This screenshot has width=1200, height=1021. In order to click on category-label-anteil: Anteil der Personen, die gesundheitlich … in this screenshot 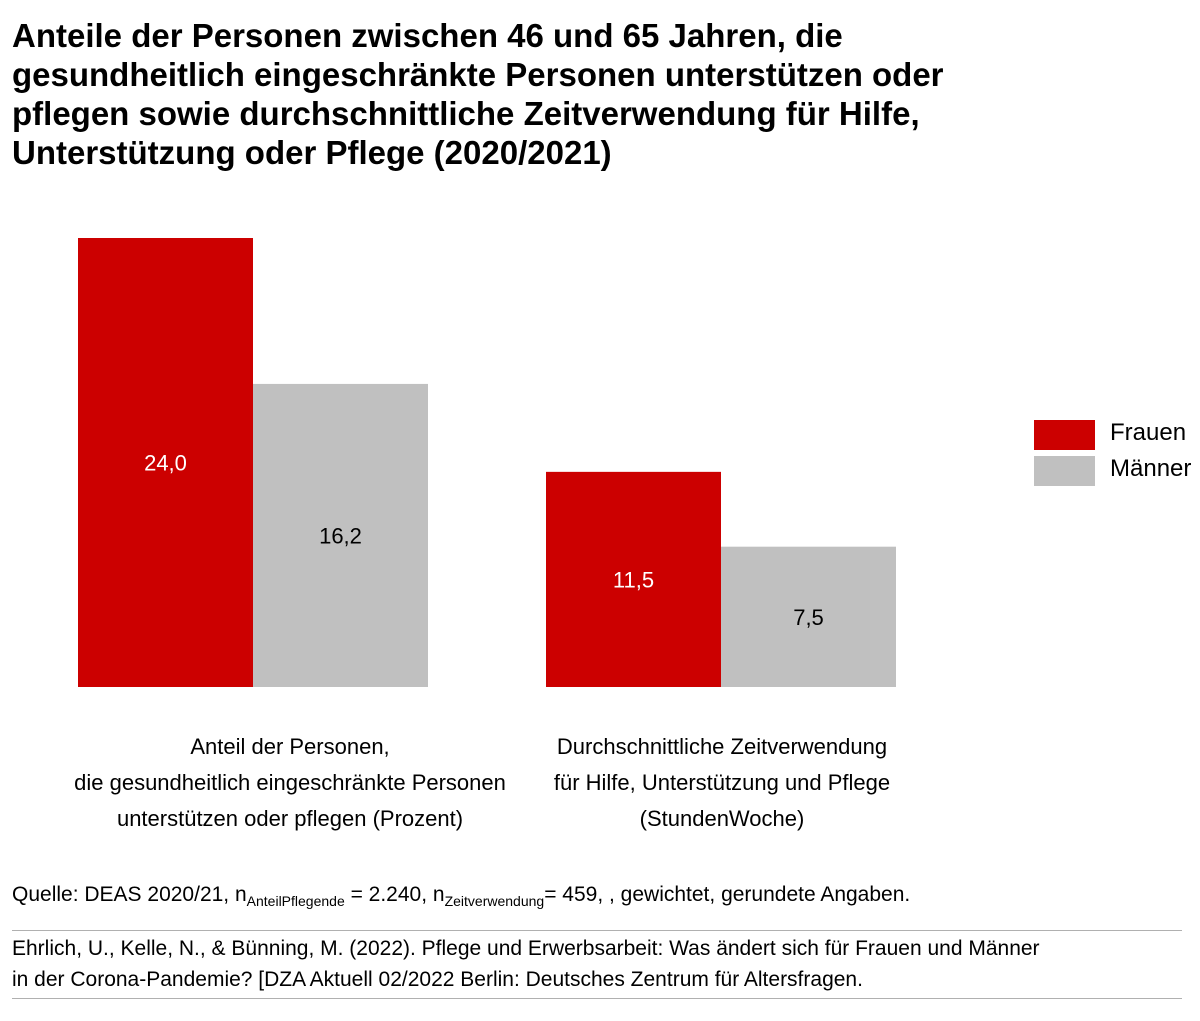, I will do `click(290, 783)`.